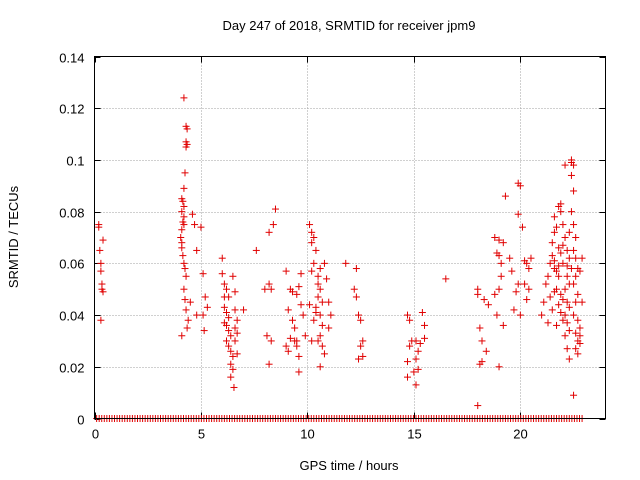  I want to click on y-tick-label: 0.06, so click(71, 264).